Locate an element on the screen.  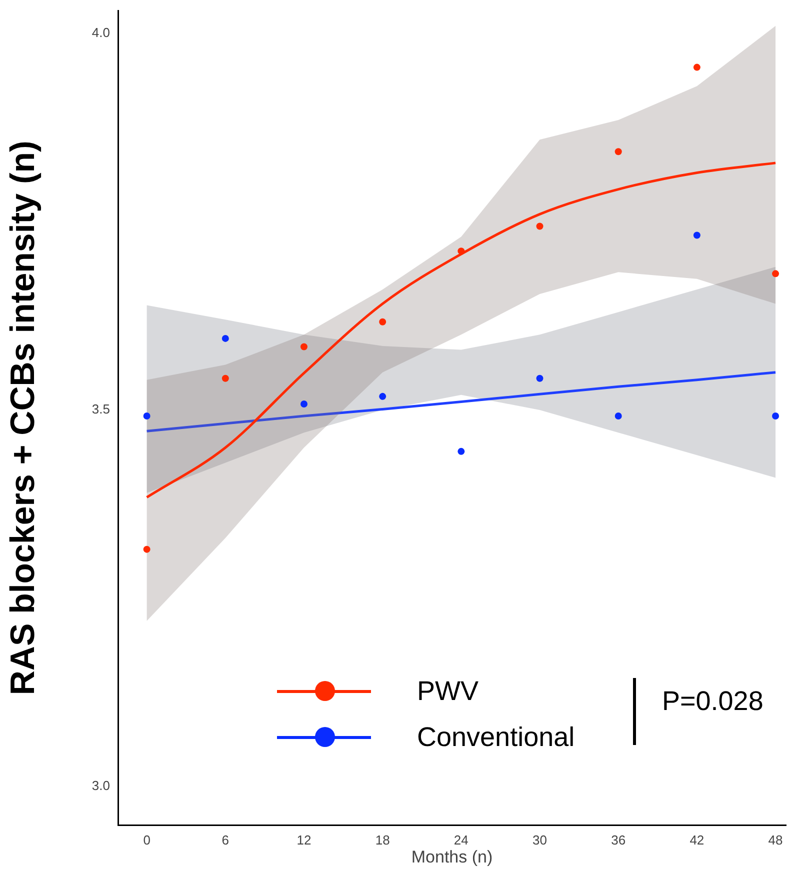
x-tick-label: 48 is located at coordinates (775, 840).